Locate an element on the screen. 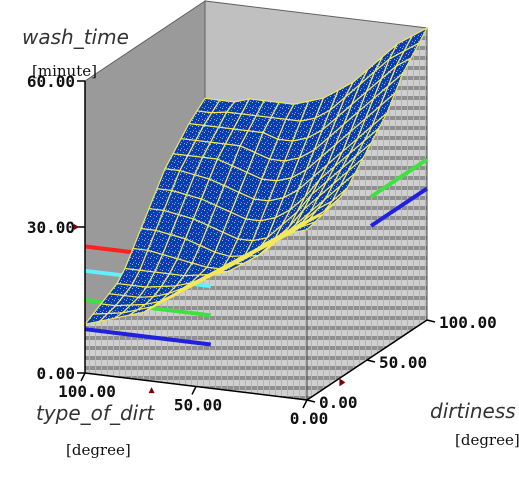 The image size is (519, 492). x-tick-label: 50.00 is located at coordinates (198, 405).